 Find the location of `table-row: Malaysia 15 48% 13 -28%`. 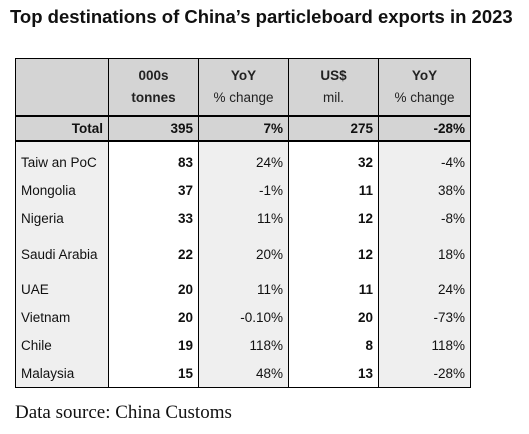

table-row: Malaysia 15 48% 13 -28% is located at coordinates (243, 373).